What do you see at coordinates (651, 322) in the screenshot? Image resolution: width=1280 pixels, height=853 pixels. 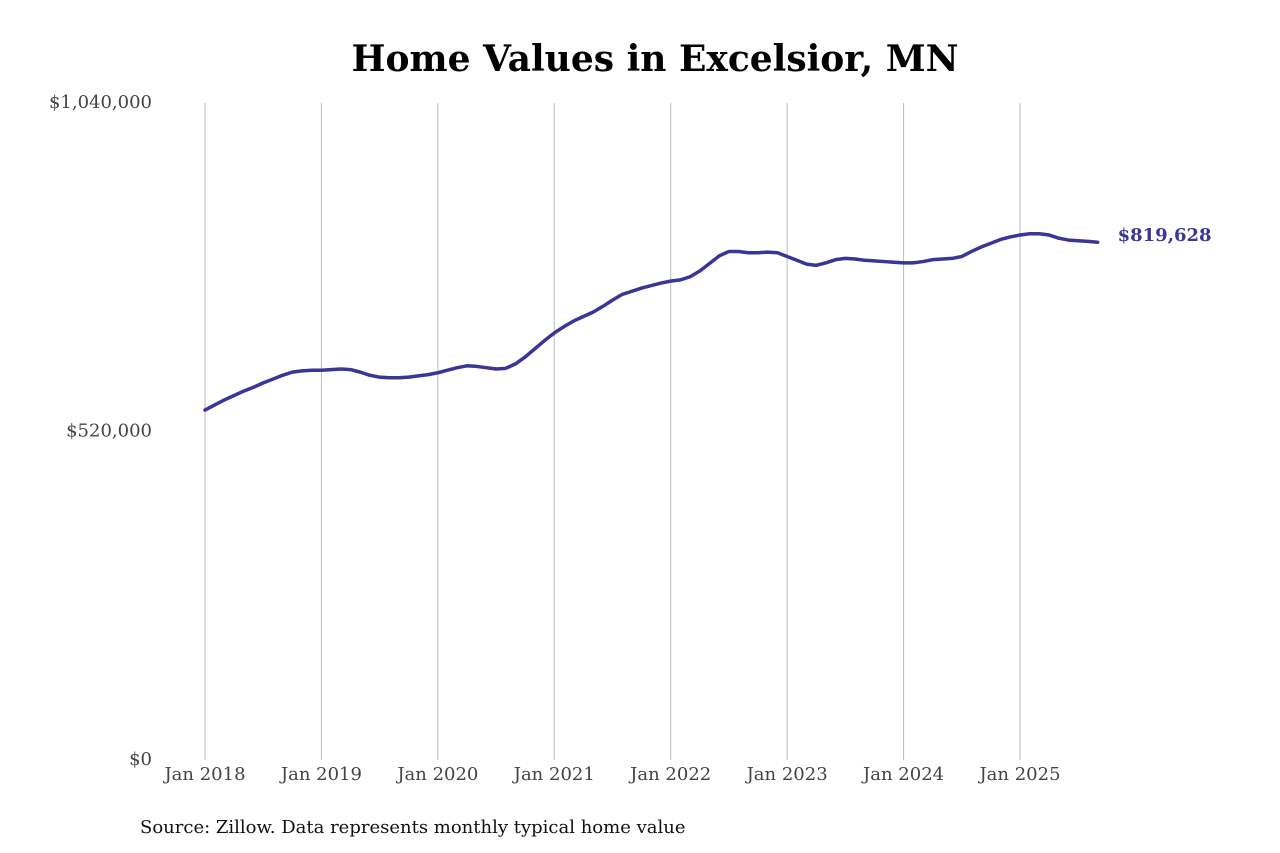 I see `line-series` at bounding box center [651, 322].